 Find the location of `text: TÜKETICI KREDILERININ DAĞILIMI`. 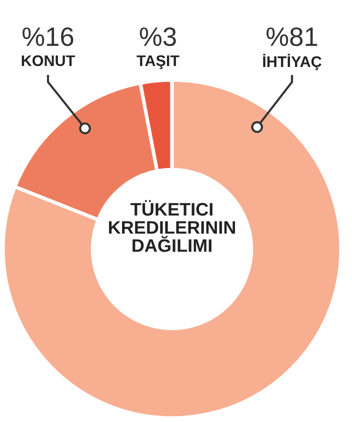

text: TÜKETICI KREDILERININ DAĞILIMI is located at coordinates (172, 226).